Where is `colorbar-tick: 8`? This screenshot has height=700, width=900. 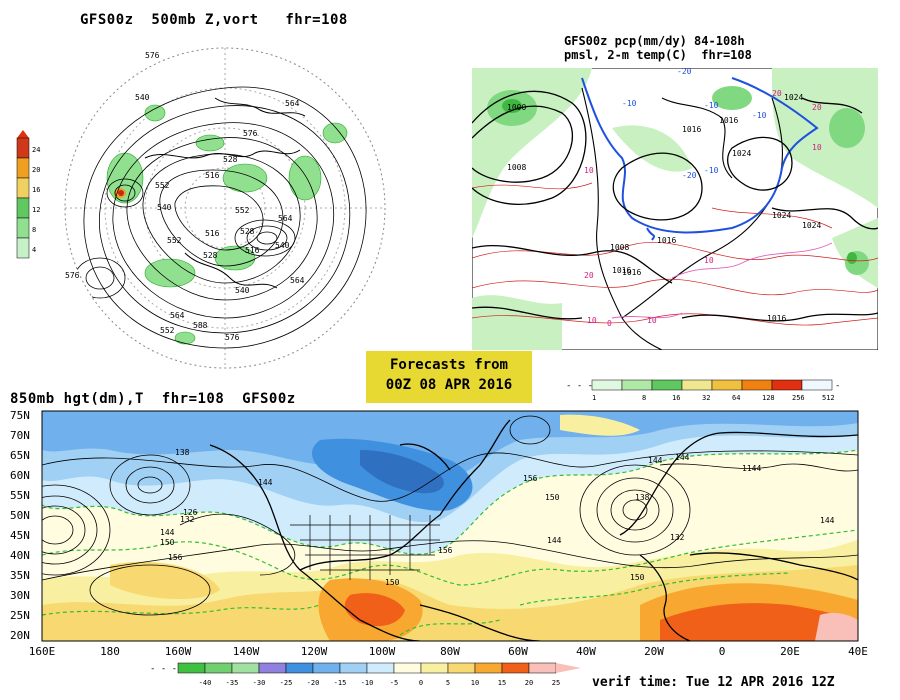
colorbar-tick: 8 is located at coordinates (34, 230).